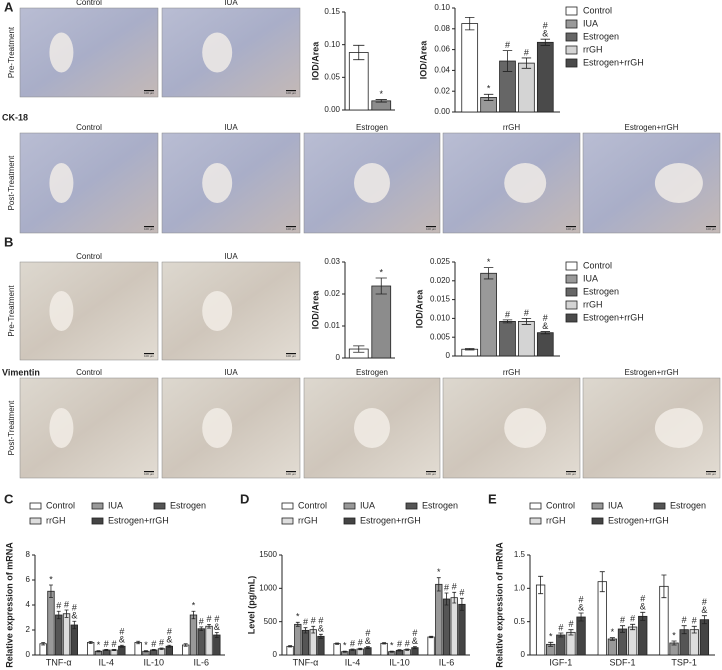 Image resolution: width=722 pixels, height=670 pixels. I want to click on legend-label: rrGH, so click(593, 49).